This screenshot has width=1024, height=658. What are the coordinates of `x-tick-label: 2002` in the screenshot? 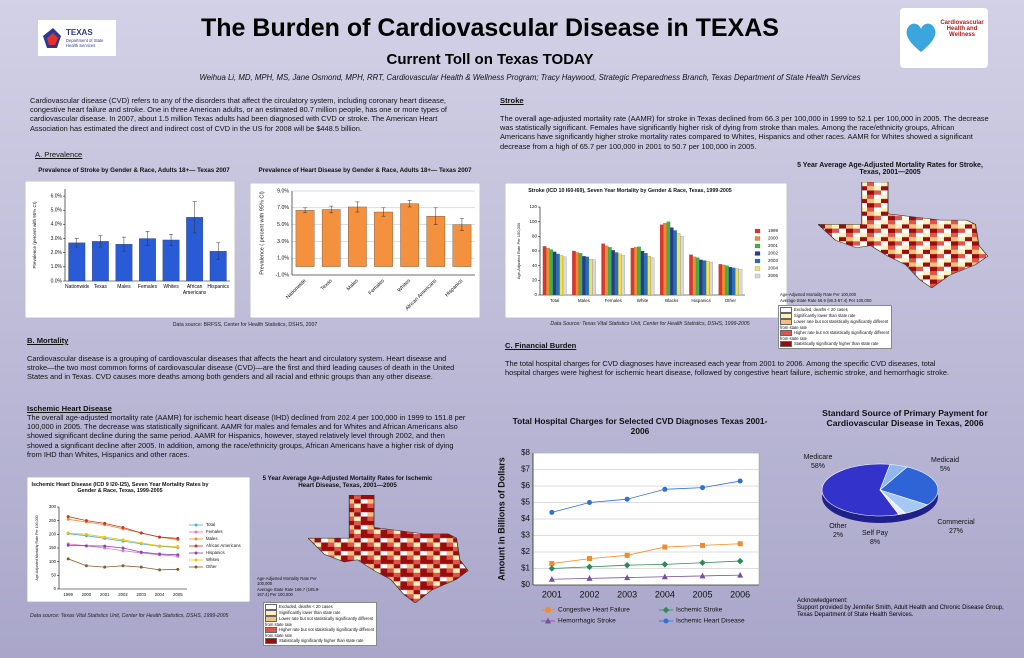 It's located at (123, 594).